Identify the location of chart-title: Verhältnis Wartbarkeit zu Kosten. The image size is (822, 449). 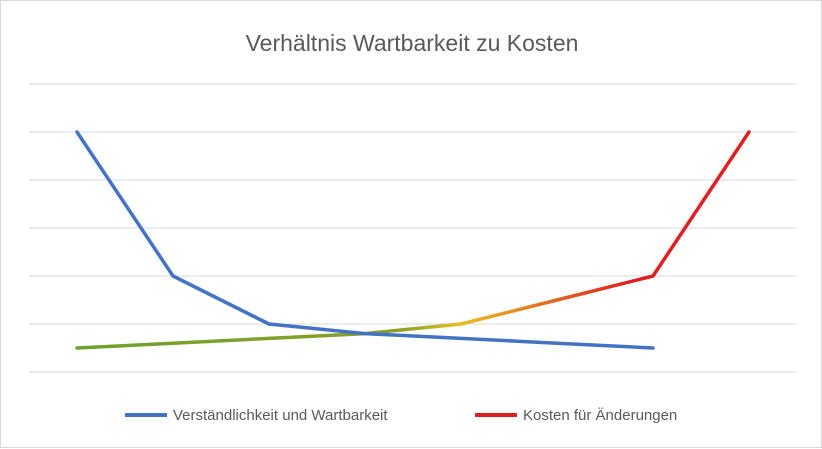
(412, 43).